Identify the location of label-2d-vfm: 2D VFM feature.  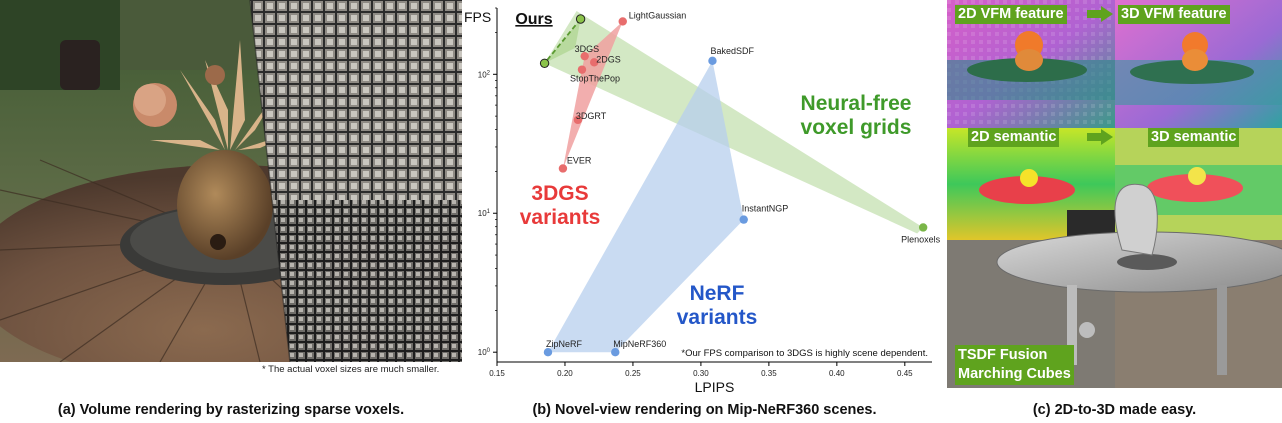
(1011, 14).